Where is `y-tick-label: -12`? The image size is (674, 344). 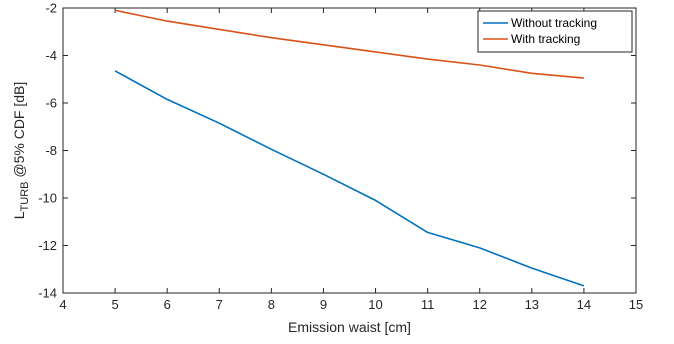 y-tick-label: -12 is located at coordinates (47, 245).